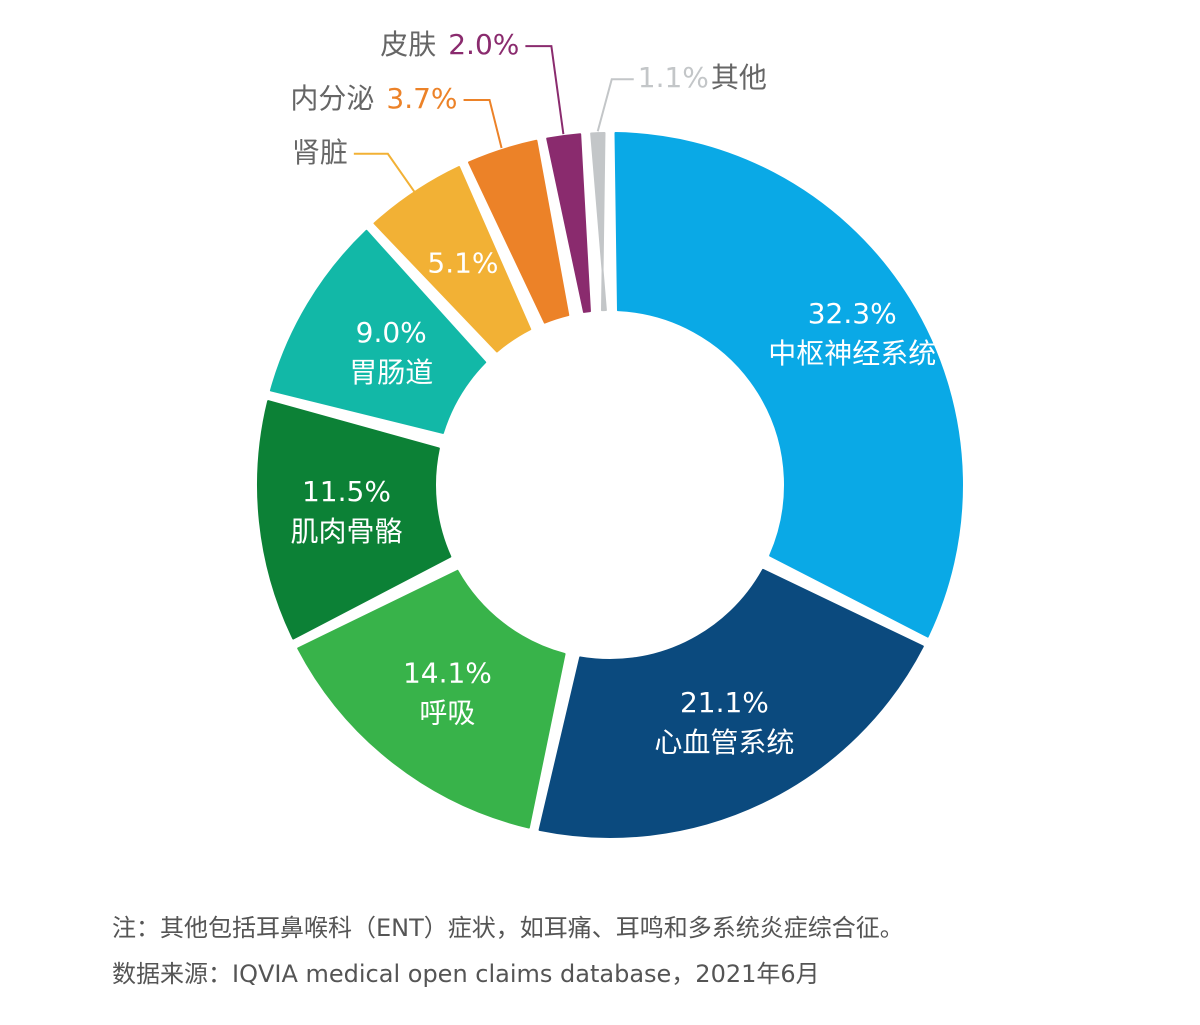  I want to click on slice-0-category-label: 中枢神经系统, so click(852, 353).